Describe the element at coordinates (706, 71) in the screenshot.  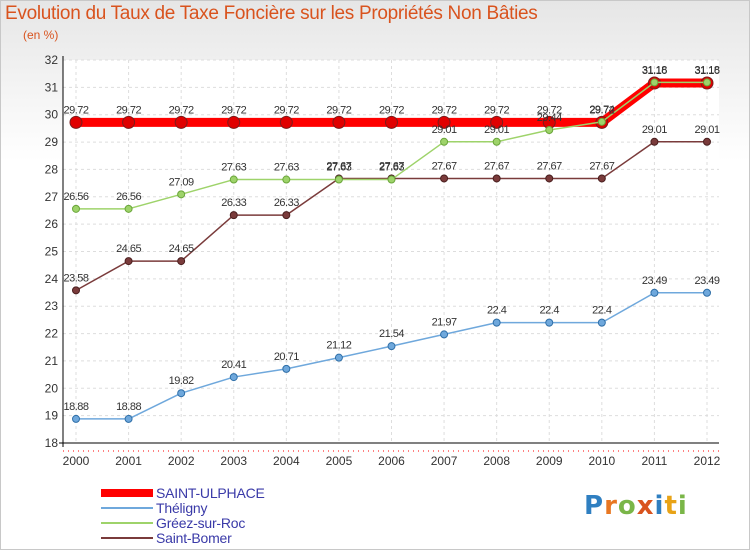
I see `data-label: 31.16` at that location.